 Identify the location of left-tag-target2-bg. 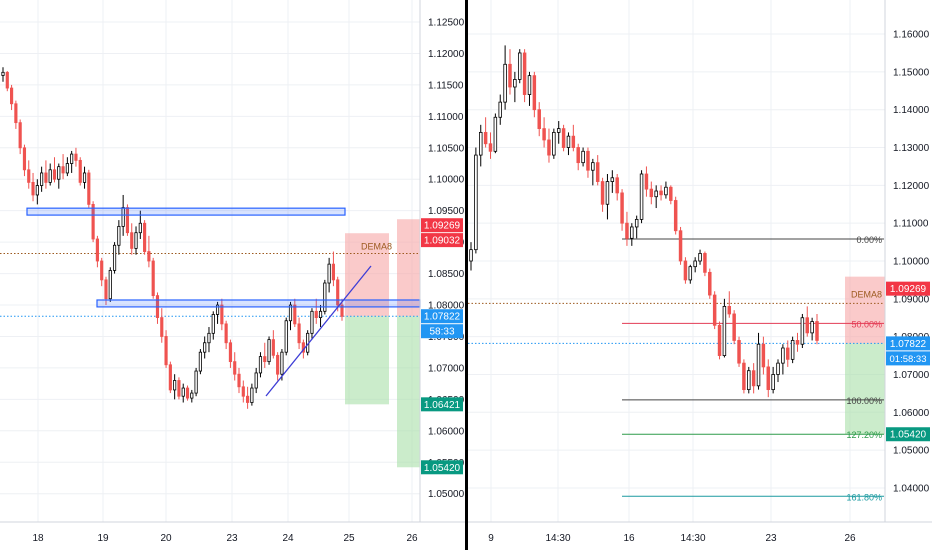
(442, 467).